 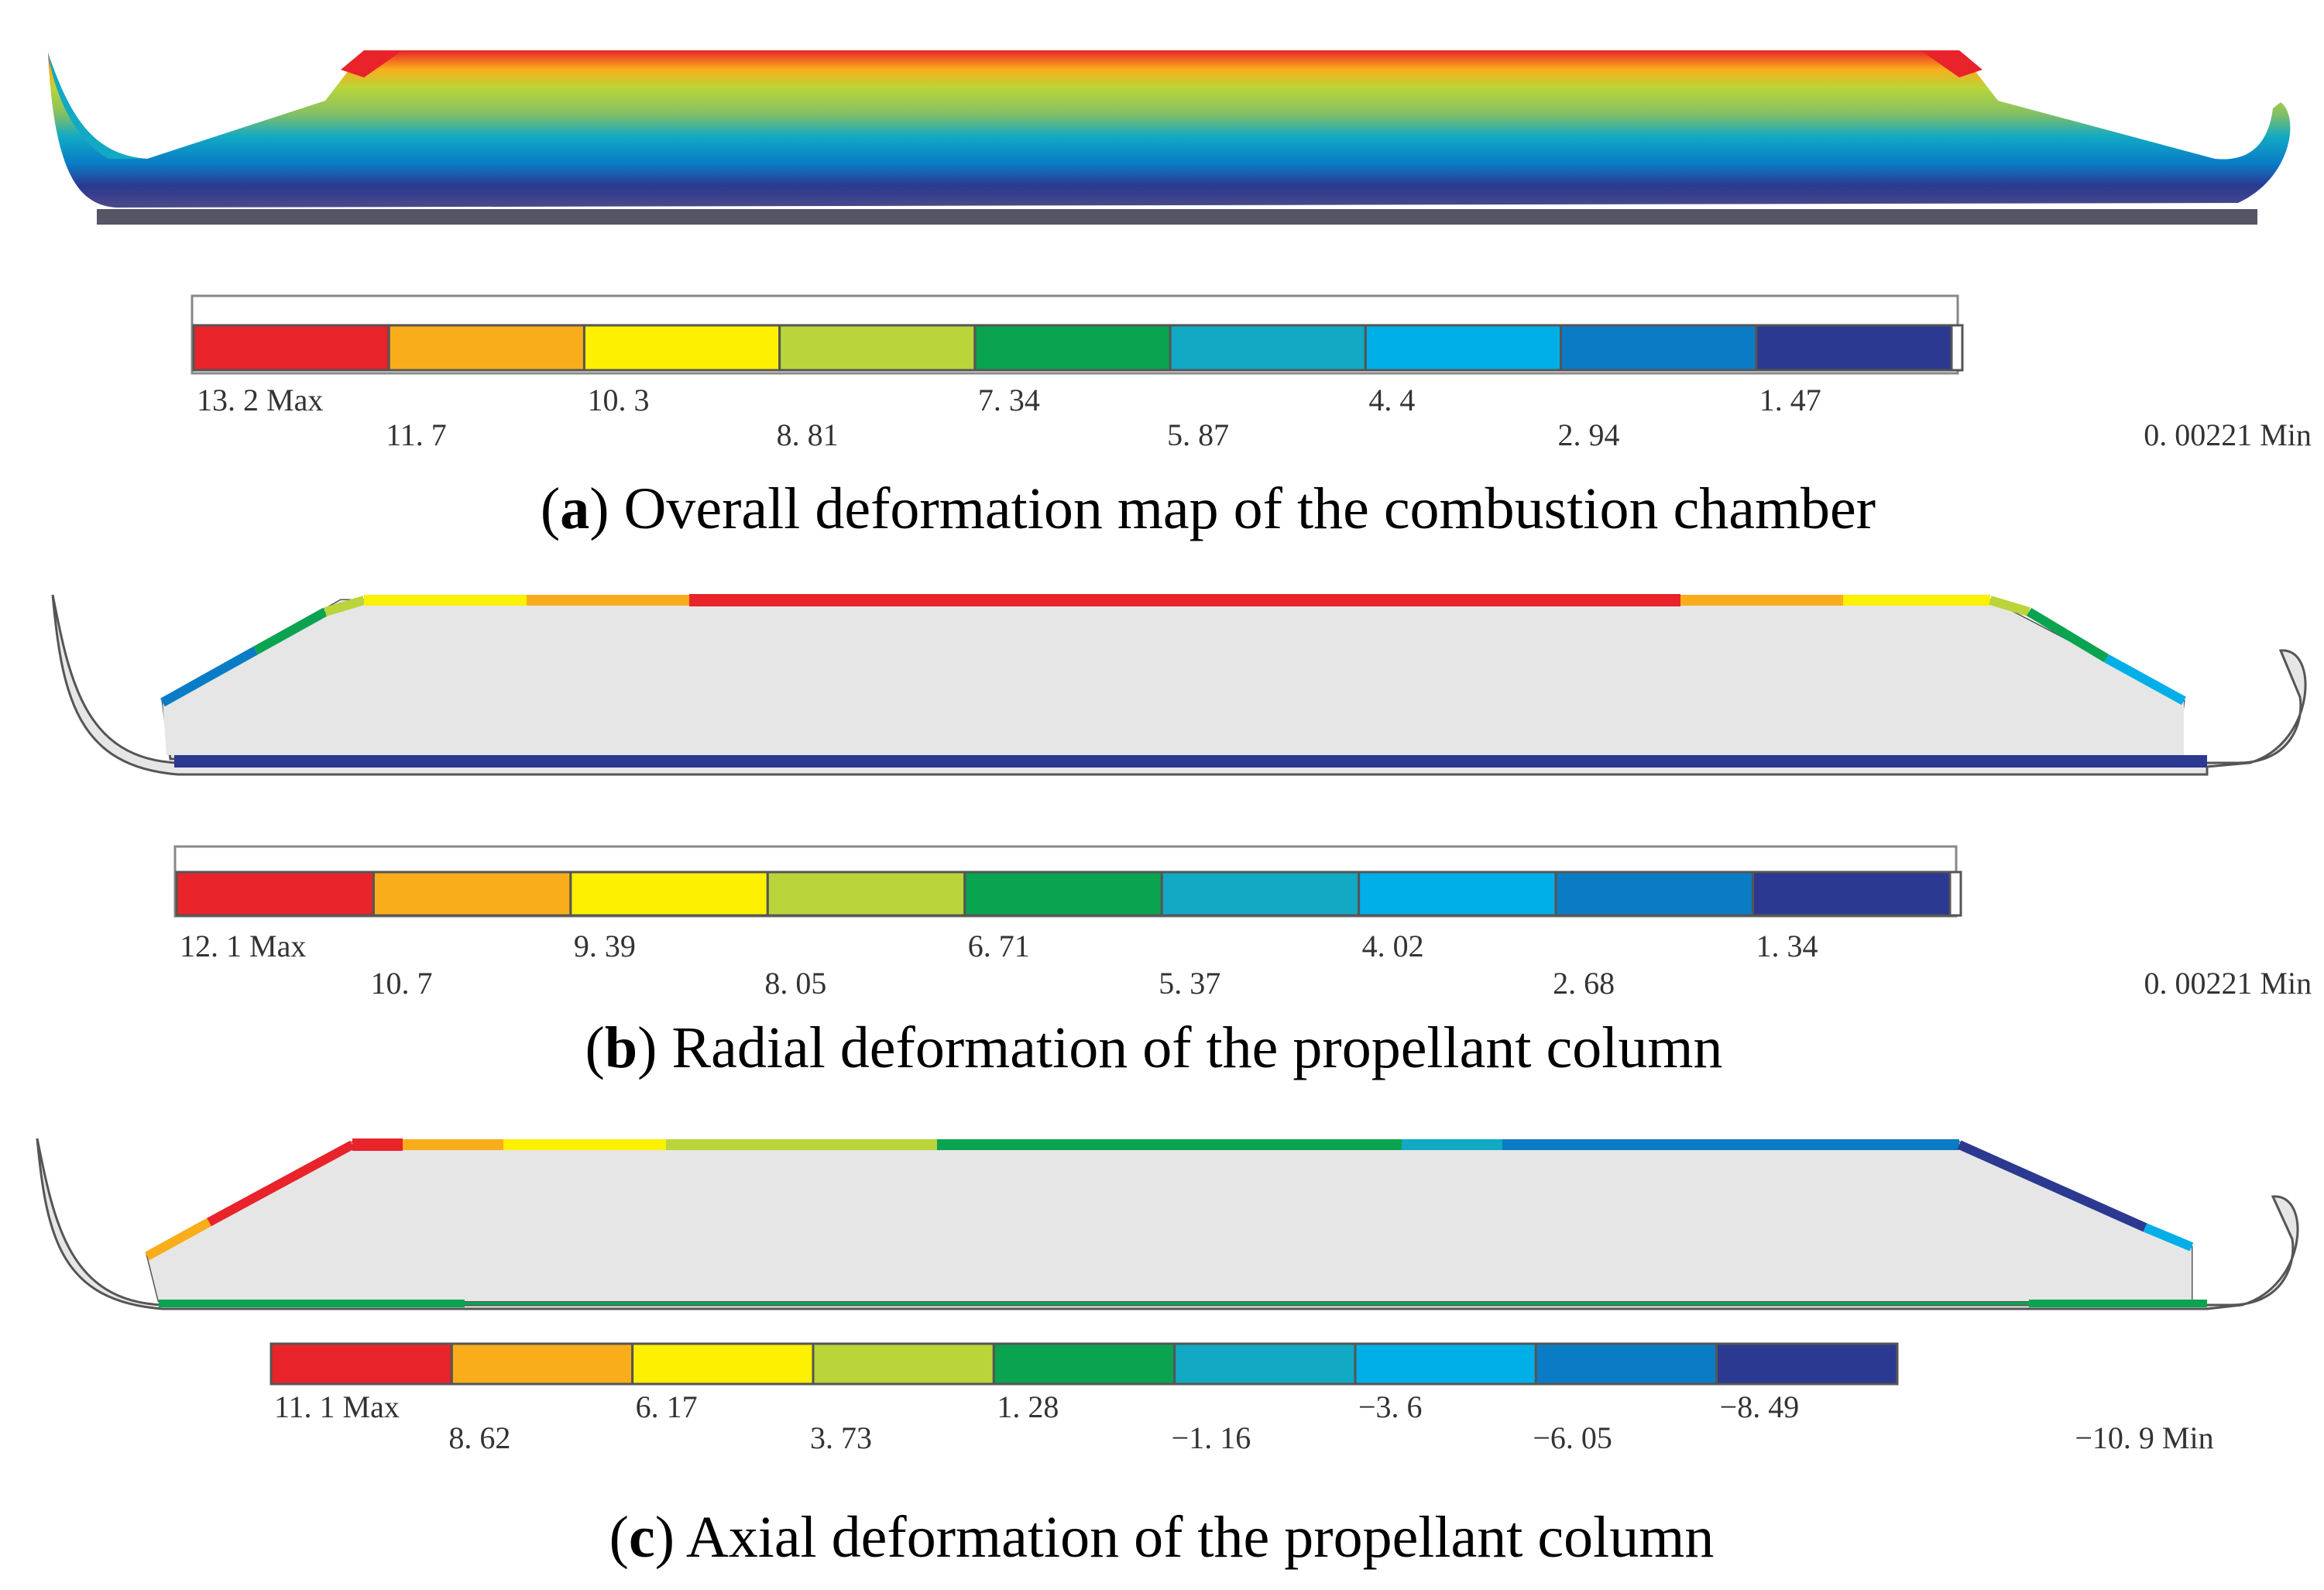 What do you see at coordinates (1787, 946) in the screenshot?
I see `legend-b-top-label: 1. 34` at bounding box center [1787, 946].